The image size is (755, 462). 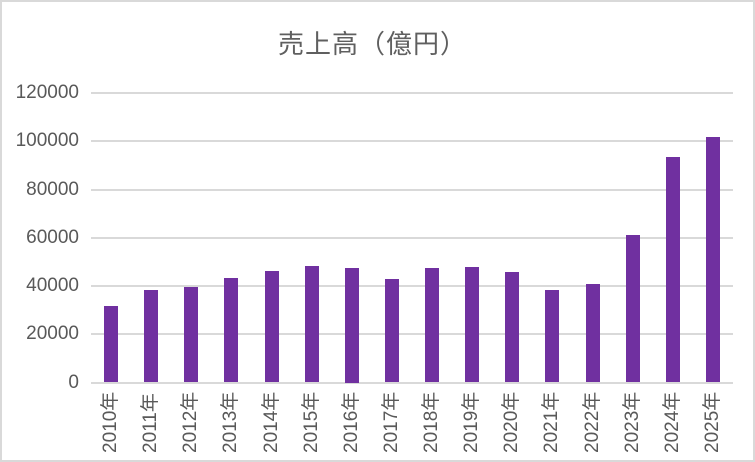 I want to click on y-tick-label: 100000, so click(x=47, y=141).